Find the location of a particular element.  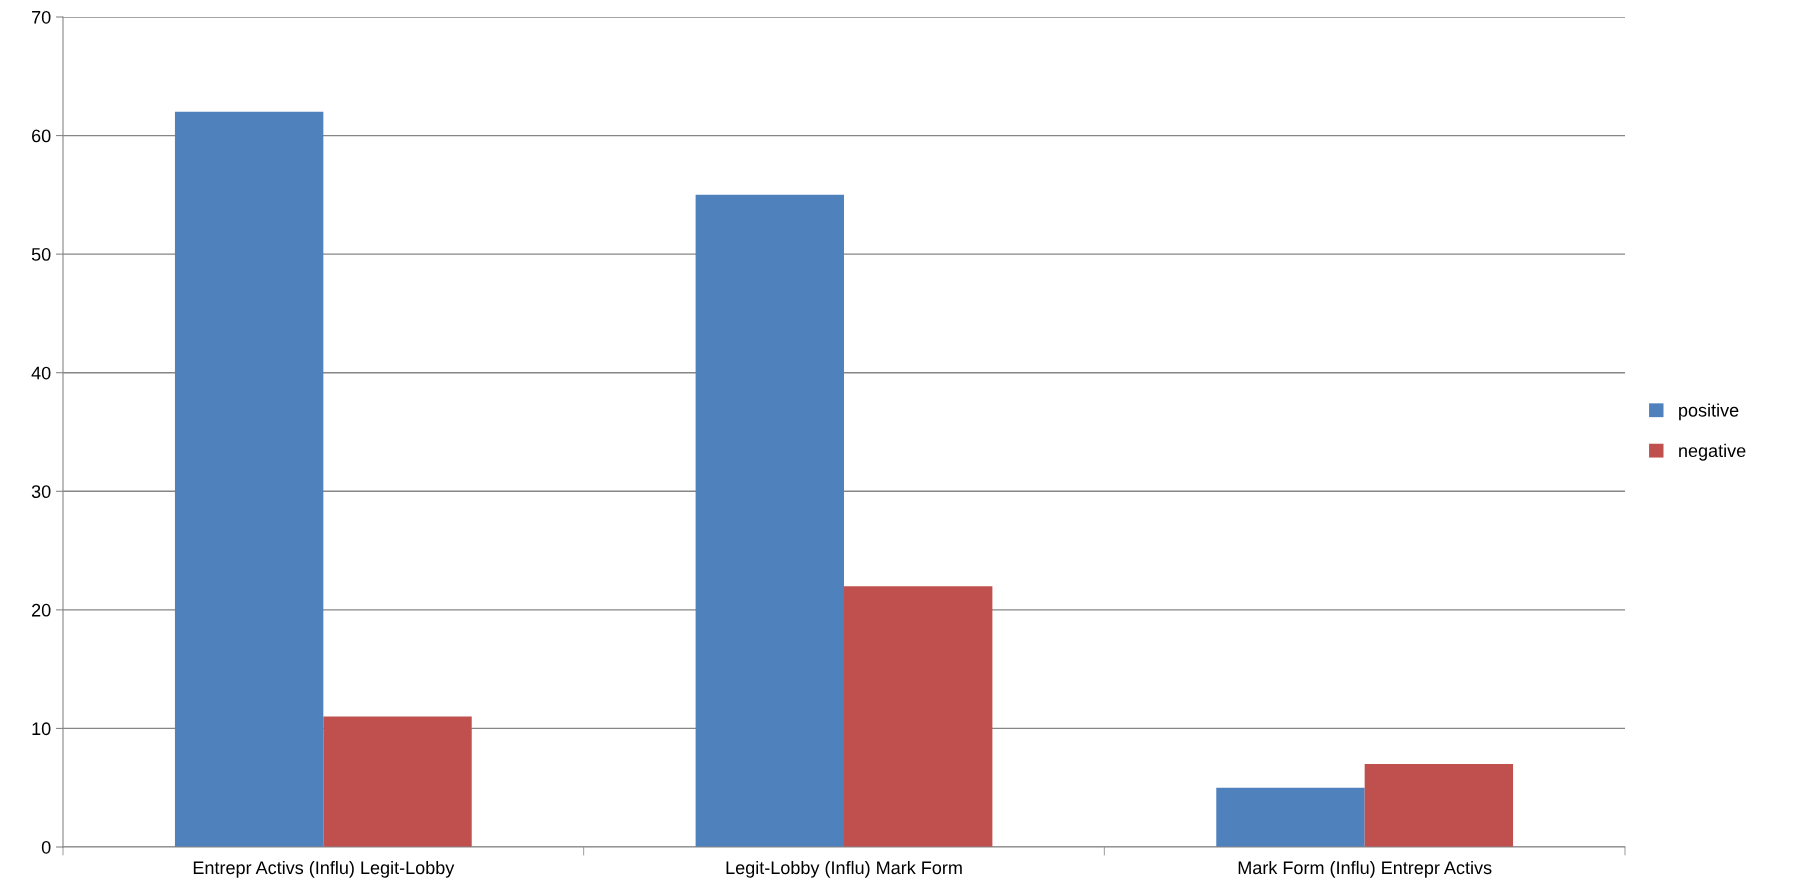

y-tick-label: 40 is located at coordinates (41, 373).